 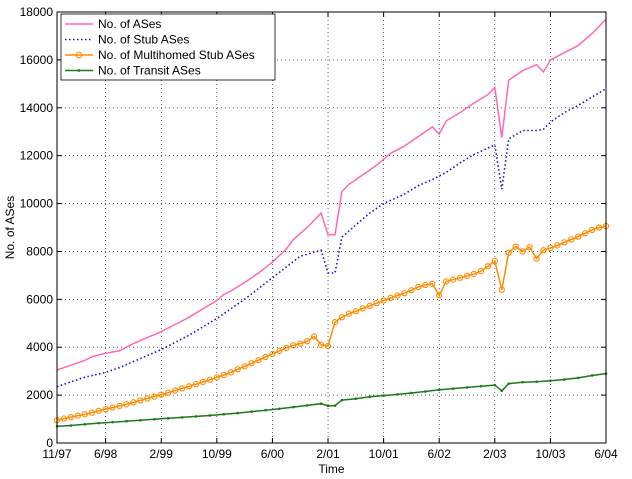 What do you see at coordinates (606, 454) in the screenshot?
I see `x-tick-label: 6/04` at bounding box center [606, 454].